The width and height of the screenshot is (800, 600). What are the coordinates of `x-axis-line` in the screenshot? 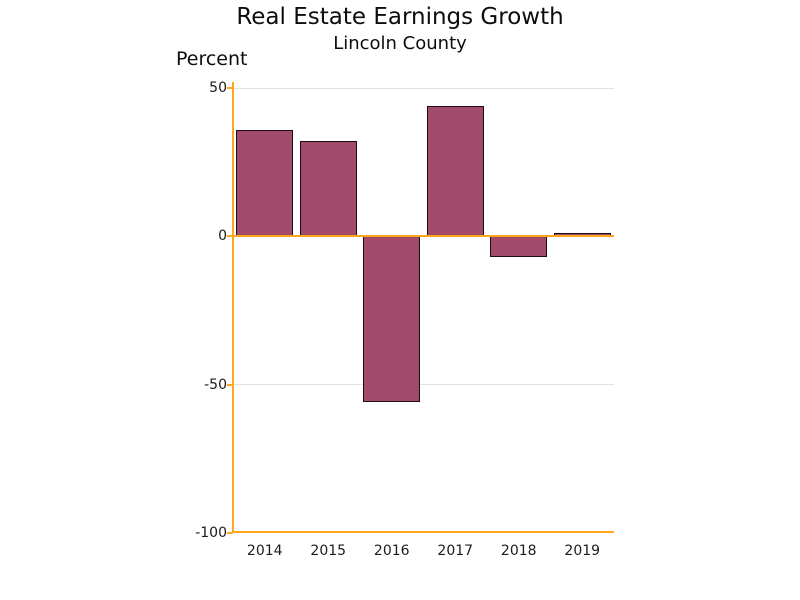 It's located at (423, 532).